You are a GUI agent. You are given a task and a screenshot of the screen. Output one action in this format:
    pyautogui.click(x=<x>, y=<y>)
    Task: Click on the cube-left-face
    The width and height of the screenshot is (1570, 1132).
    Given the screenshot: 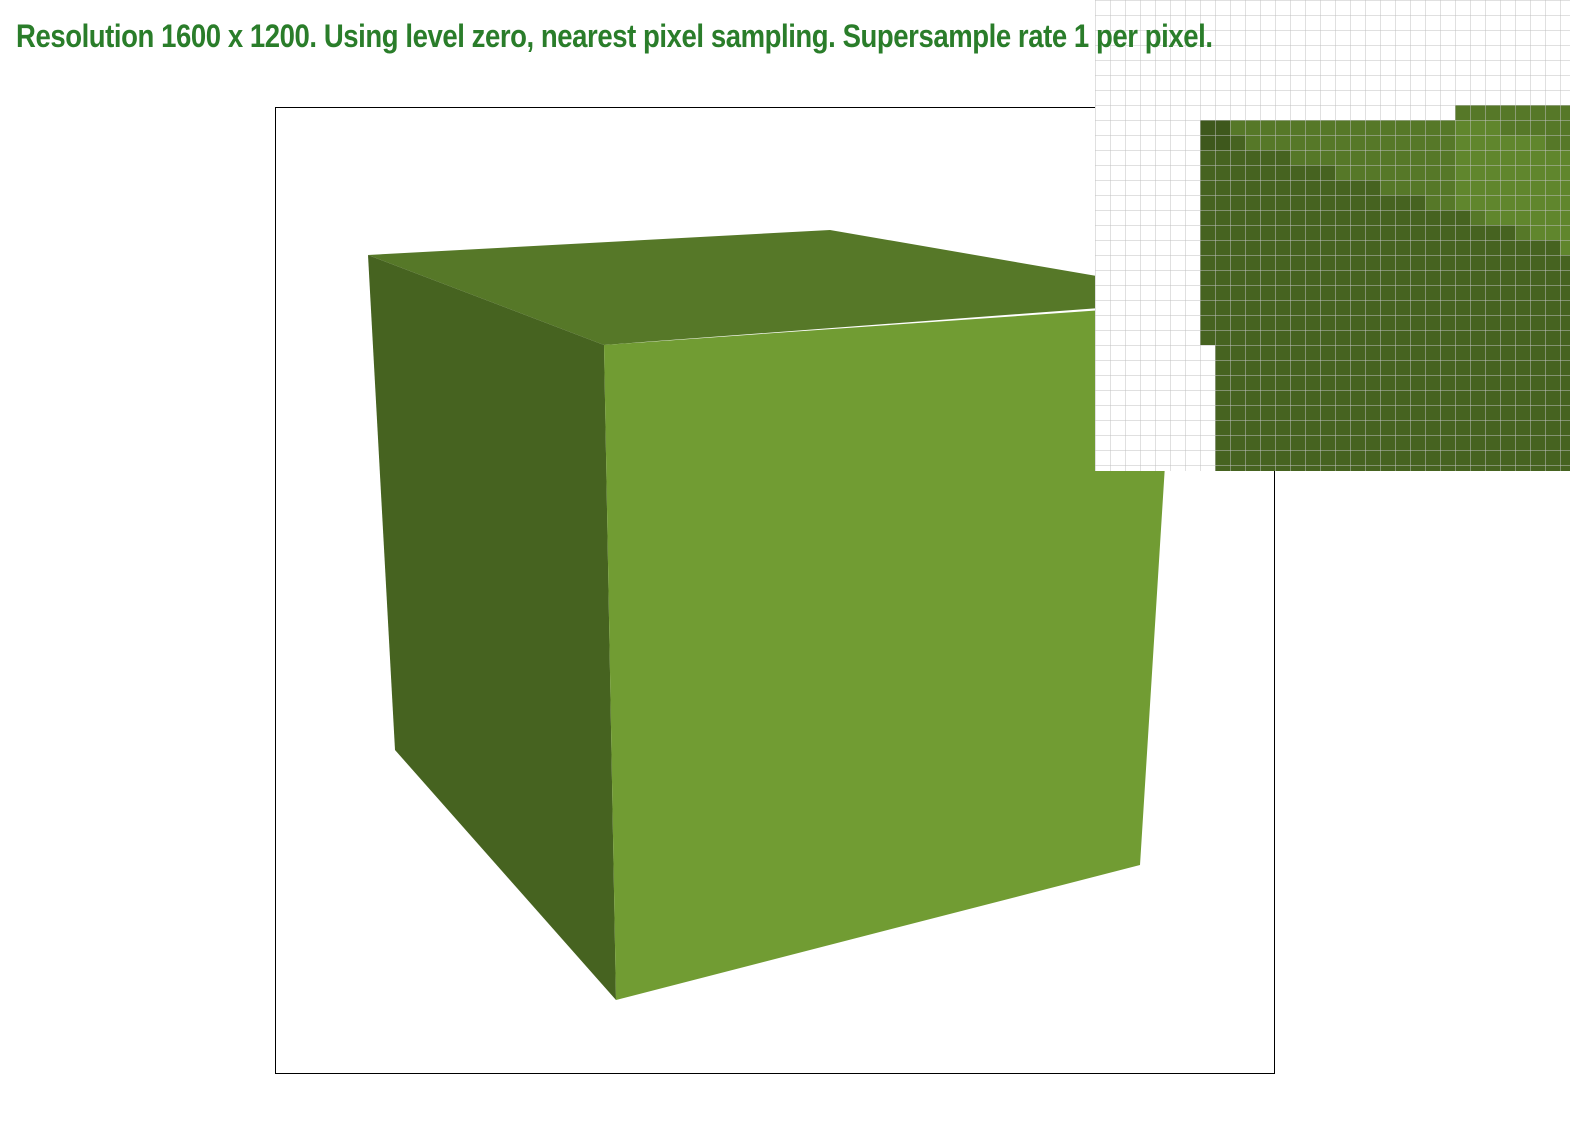 What is the action you would take?
    pyautogui.click(x=492, y=627)
    